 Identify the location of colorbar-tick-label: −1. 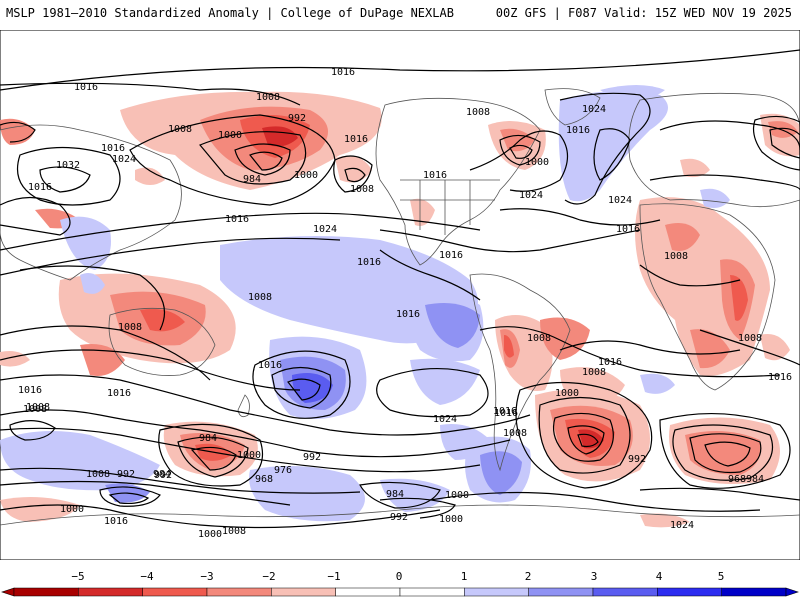
(333, 576).